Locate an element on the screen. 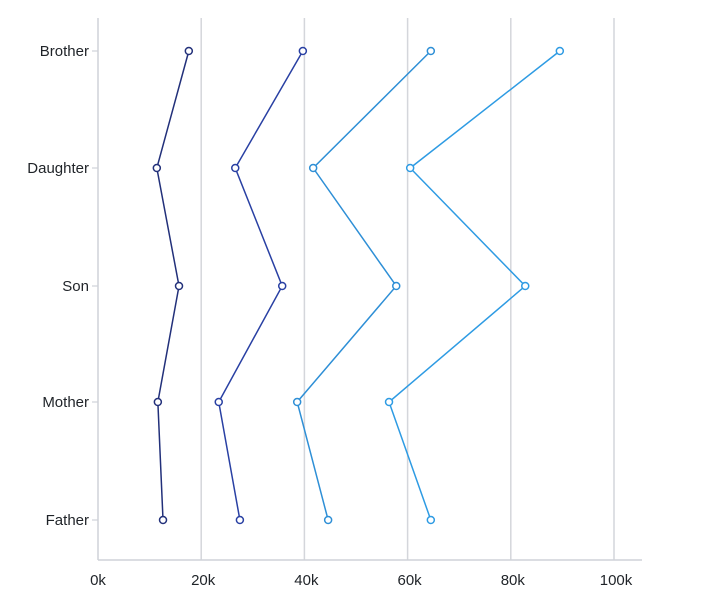 The height and width of the screenshot is (596, 706). x-tick-label: 0k is located at coordinates (98, 580).